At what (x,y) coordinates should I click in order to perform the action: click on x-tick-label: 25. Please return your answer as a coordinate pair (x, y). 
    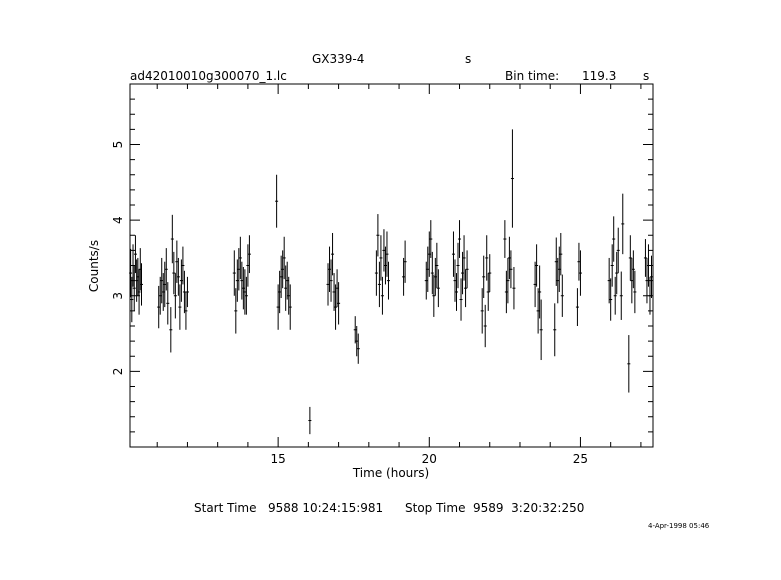
    Looking at the image, I should click on (580, 459).